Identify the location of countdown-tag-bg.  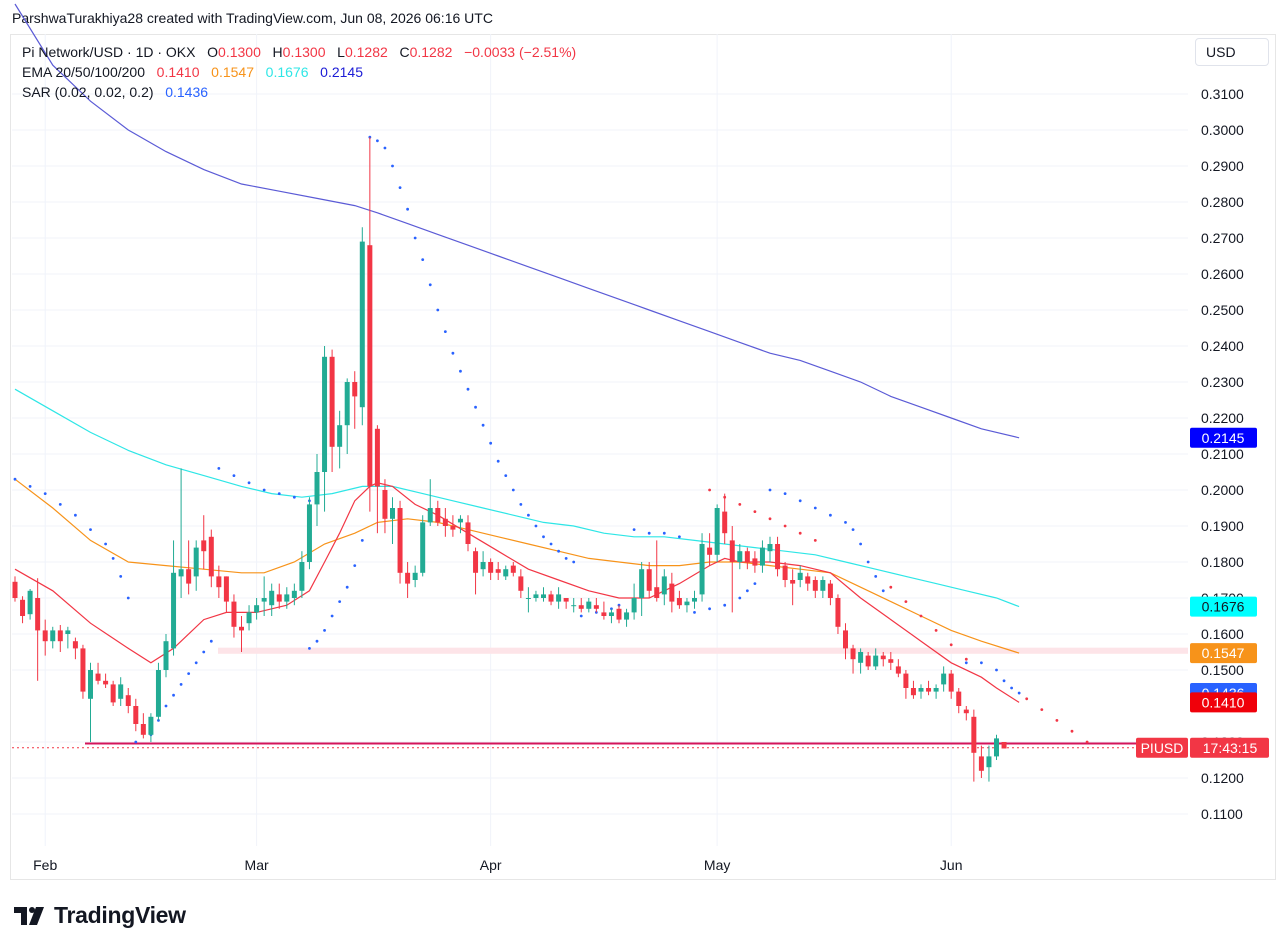
(1229, 747).